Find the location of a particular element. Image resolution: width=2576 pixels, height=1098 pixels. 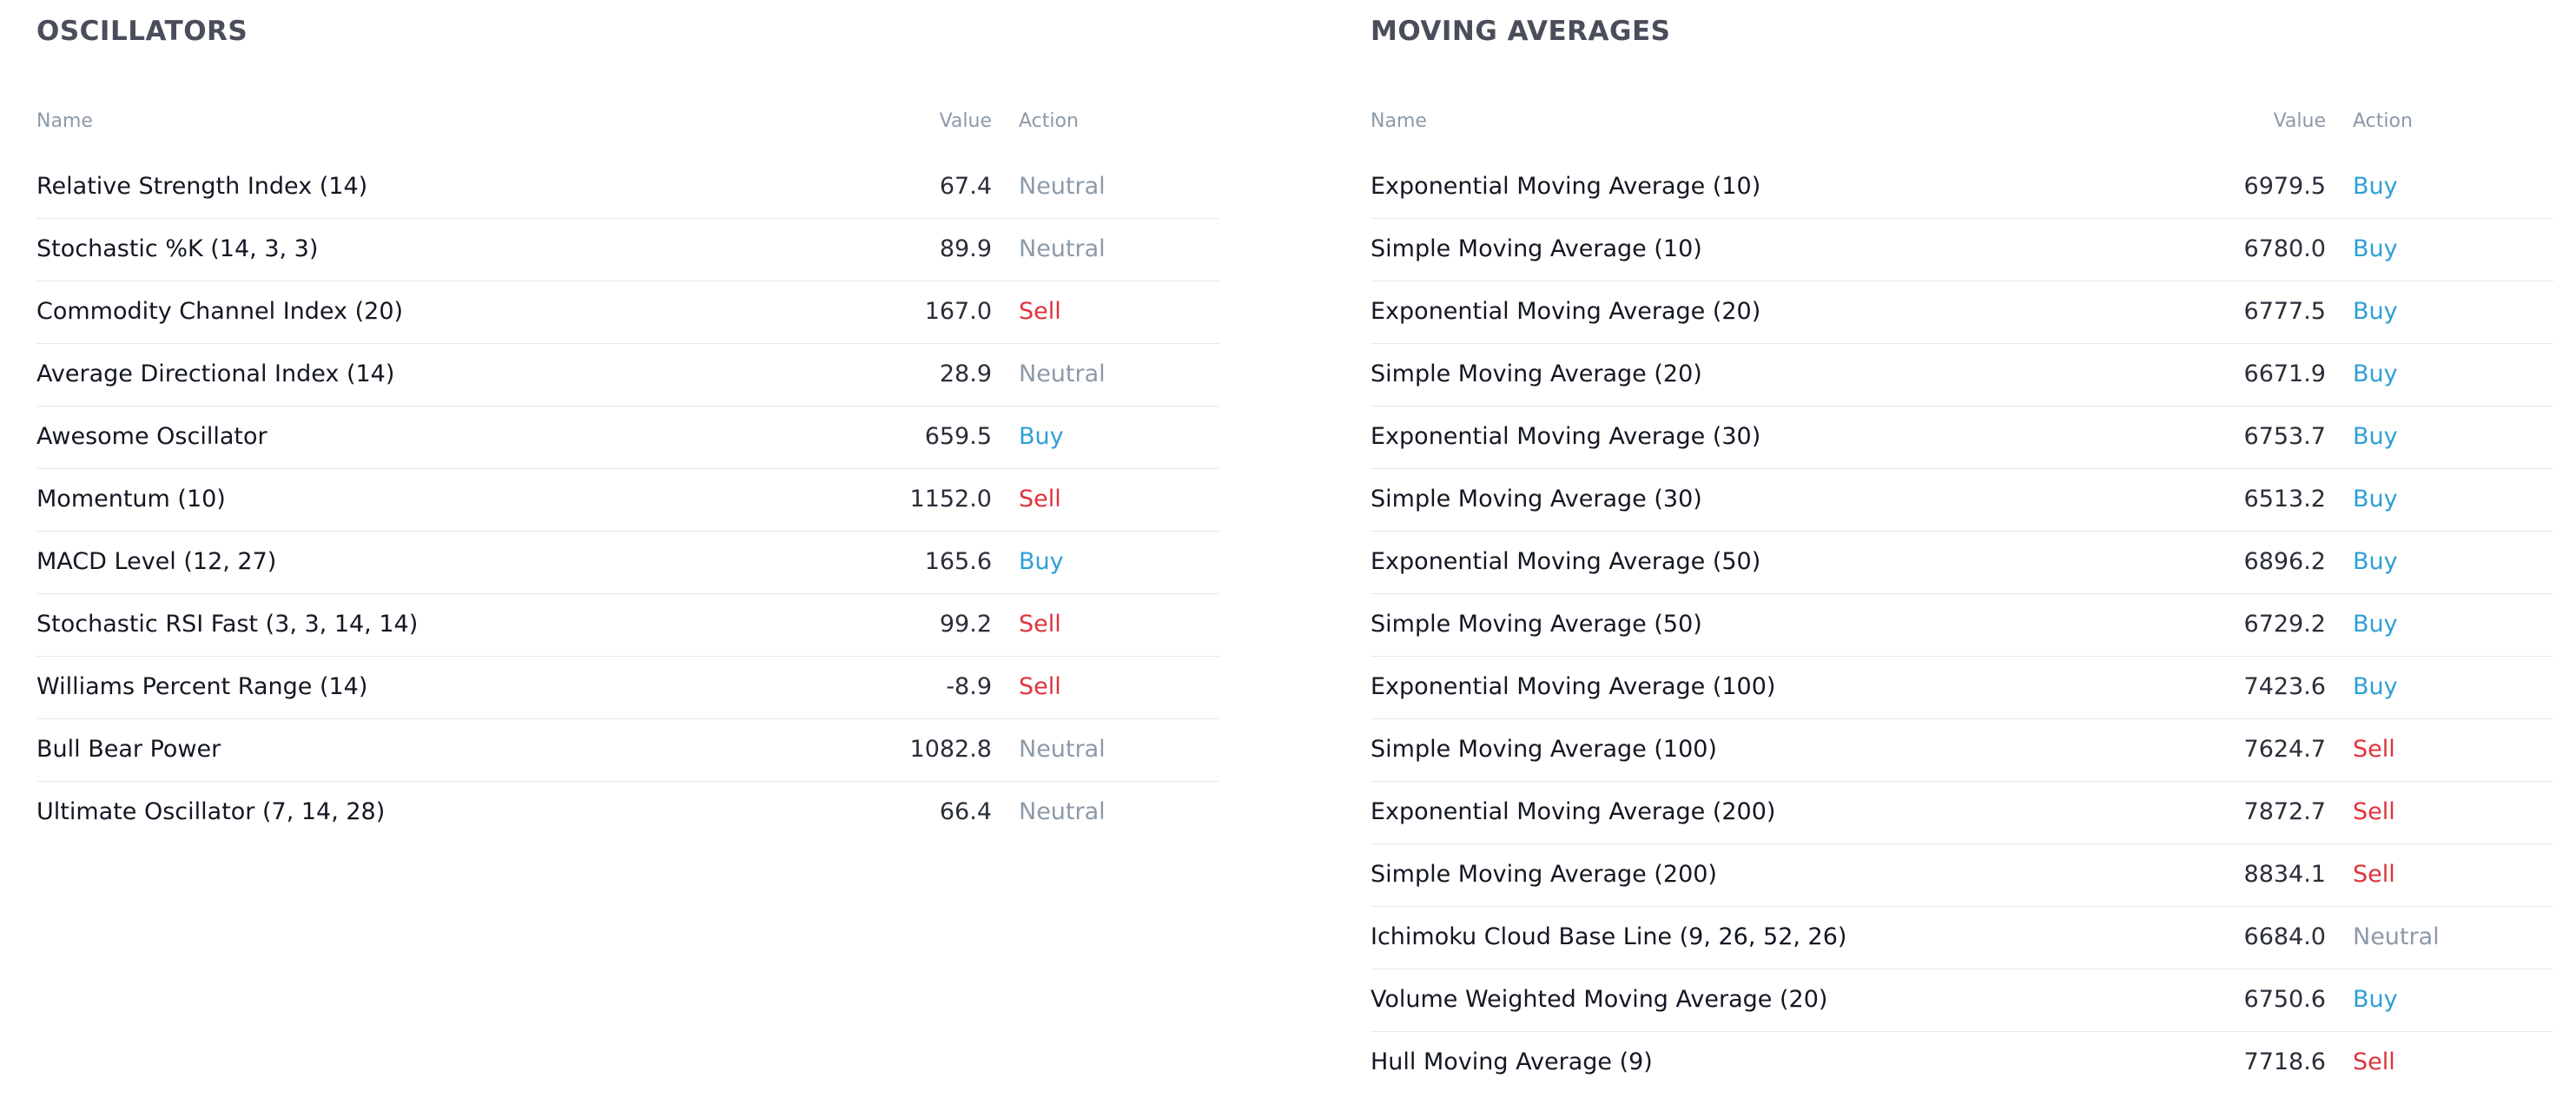

indicator-name: Ultimate Oscillator (7, 14, 28) is located at coordinates (211, 811).